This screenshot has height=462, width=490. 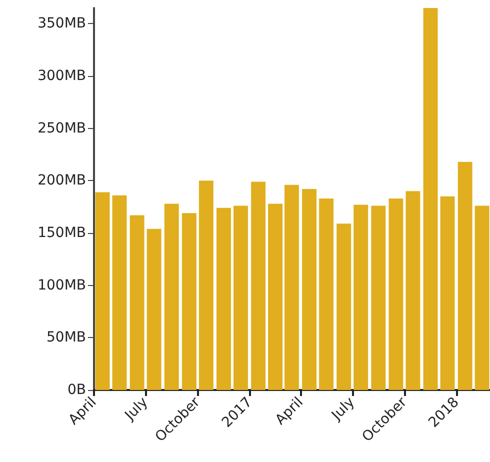 What do you see at coordinates (62, 128) in the screenshot?
I see `y-tick-label: 250MB` at bounding box center [62, 128].